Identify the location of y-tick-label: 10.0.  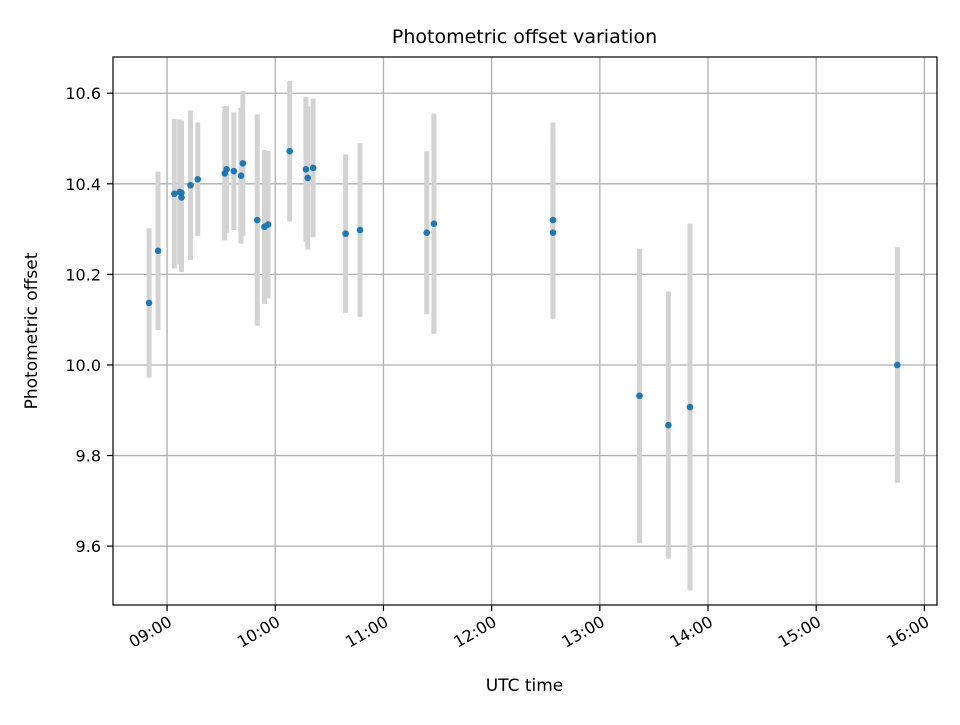
(83, 365).